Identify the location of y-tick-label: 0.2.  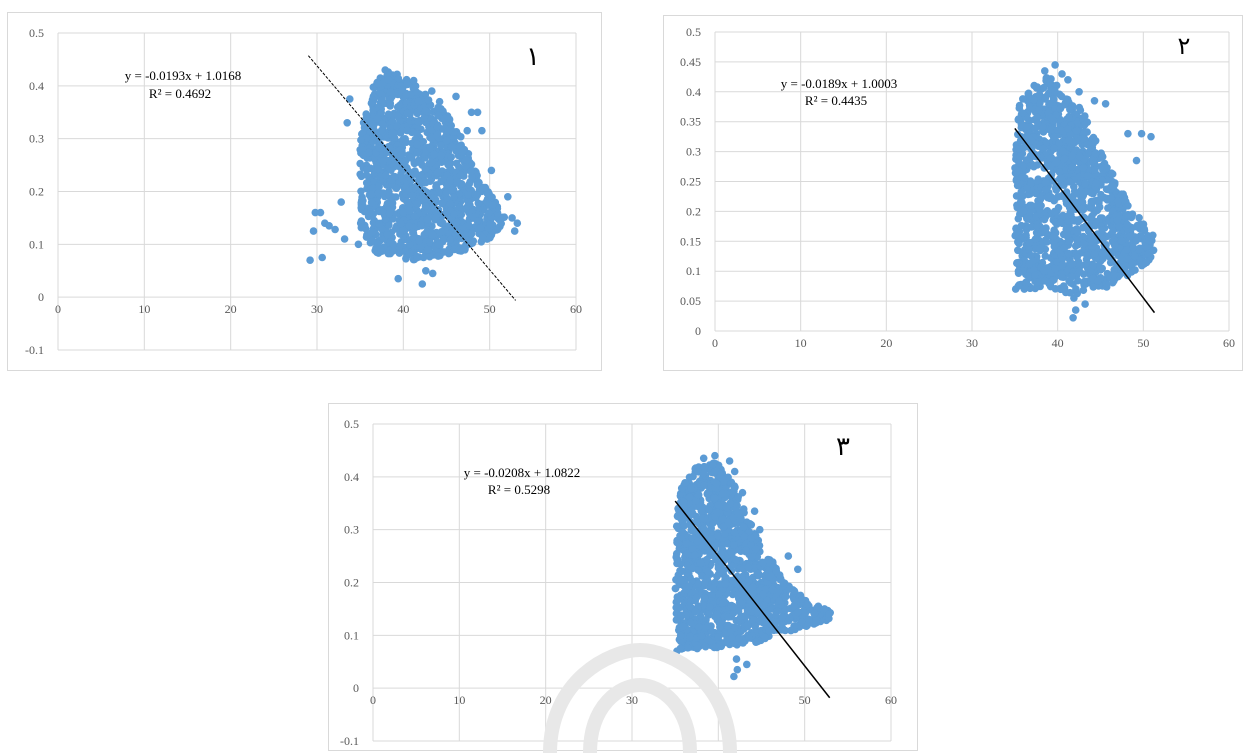
(351, 583).